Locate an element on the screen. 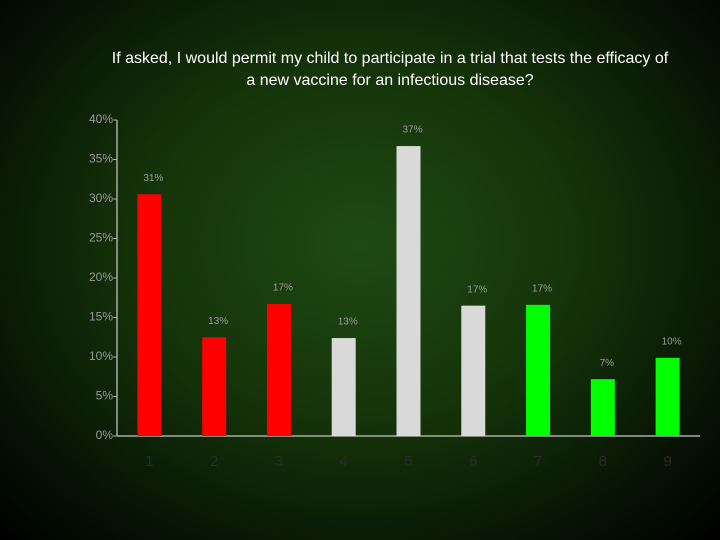 The image size is (720, 540). y-tick-label: 10% is located at coordinates (101, 356).